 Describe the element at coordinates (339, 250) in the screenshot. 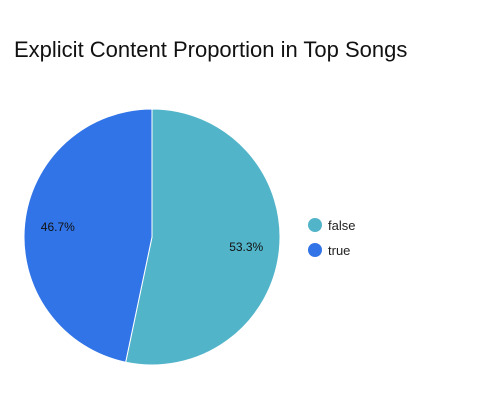

I see `legend-label-true: true` at that location.